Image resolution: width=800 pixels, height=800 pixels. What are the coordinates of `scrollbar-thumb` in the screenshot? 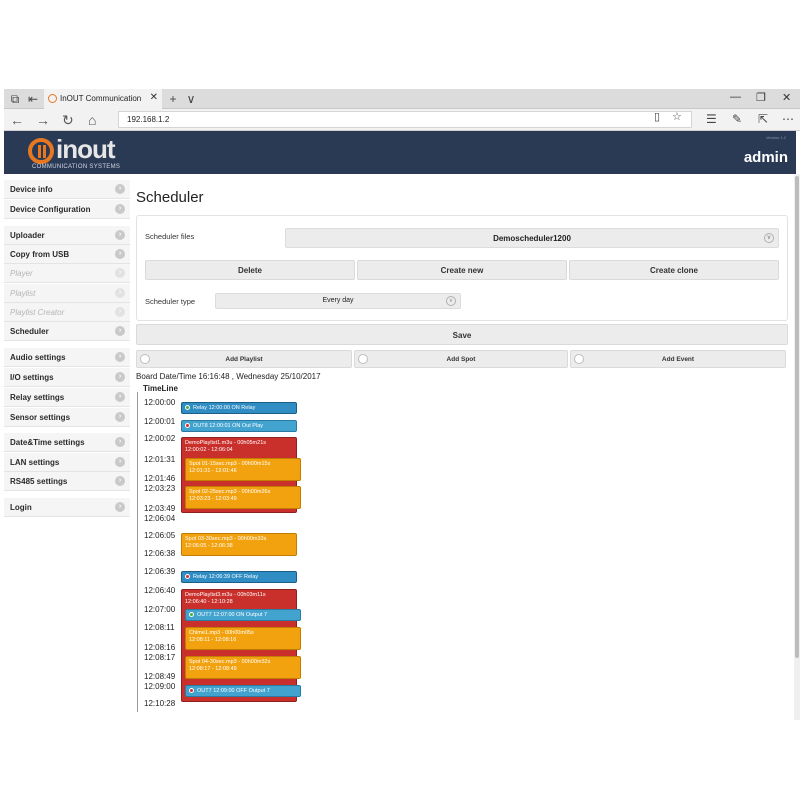 It's located at (797, 417).